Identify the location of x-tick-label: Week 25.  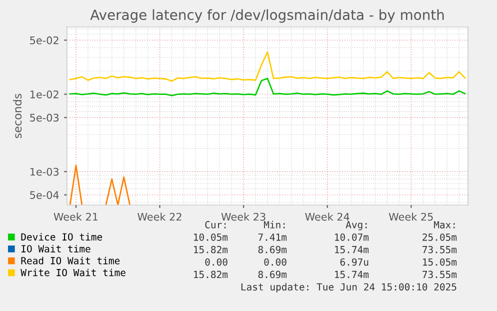
(410, 216).